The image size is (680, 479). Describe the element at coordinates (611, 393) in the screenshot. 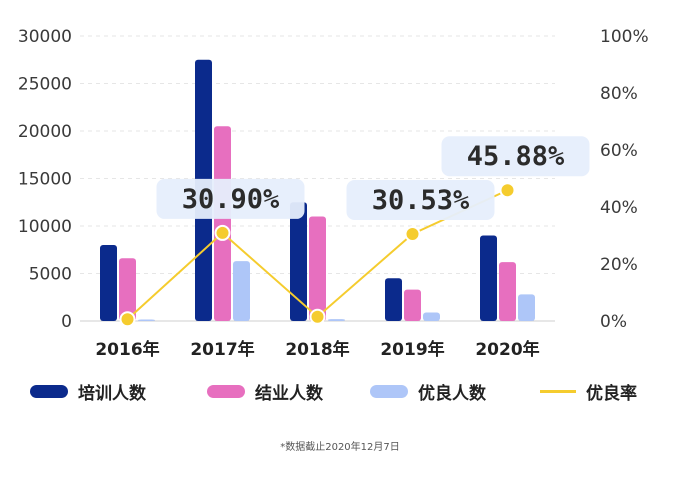

I see `legend-label-rate: 优良率` at that location.